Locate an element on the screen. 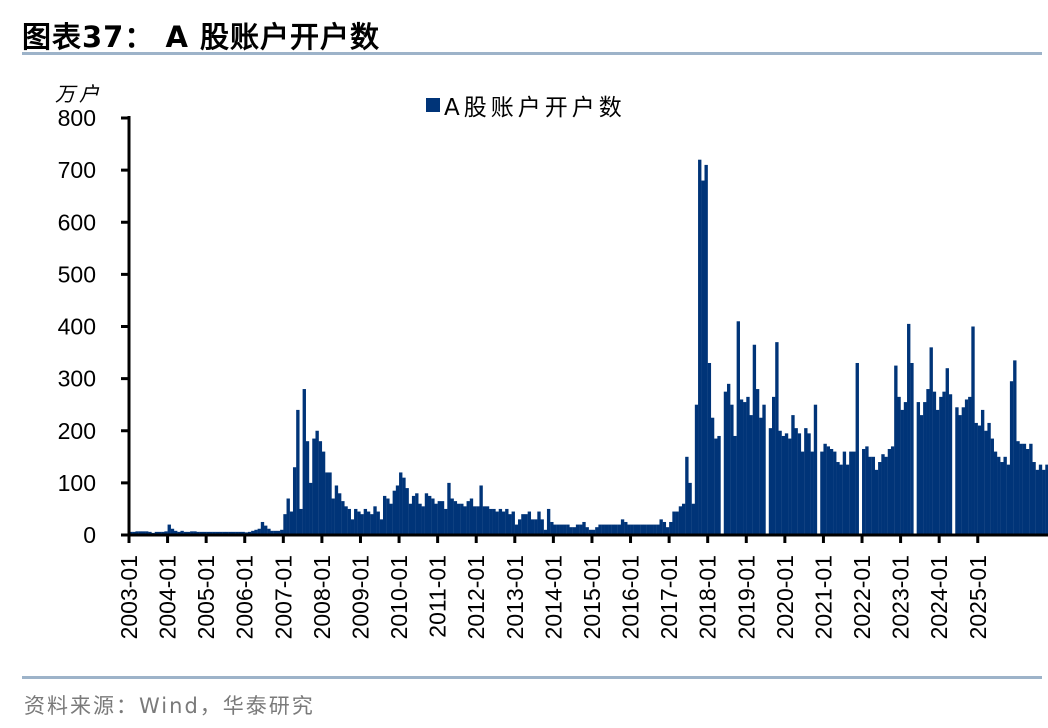 The width and height of the screenshot is (1048, 728). x-tick-label: 2020-01 is located at coordinates (785, 597).